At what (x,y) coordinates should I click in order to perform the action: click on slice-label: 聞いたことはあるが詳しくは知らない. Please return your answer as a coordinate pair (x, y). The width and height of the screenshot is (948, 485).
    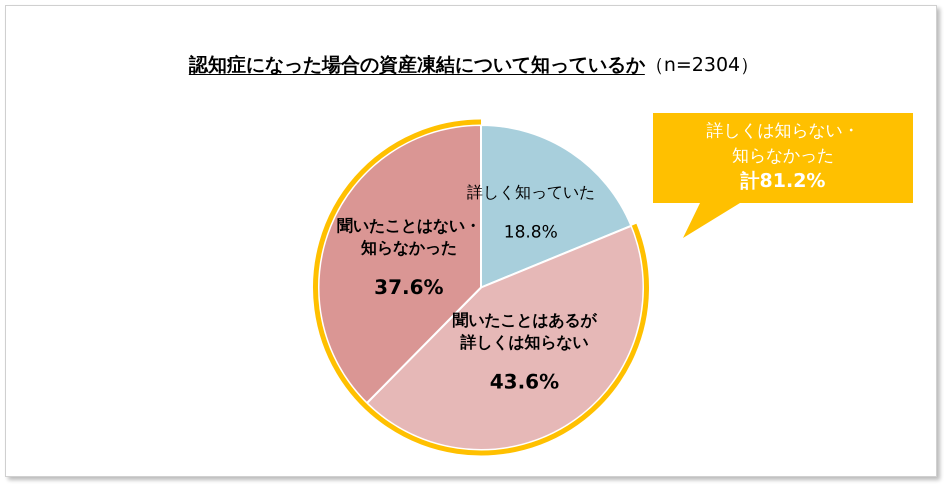
    Looking at the image, I should click on (525, 331).